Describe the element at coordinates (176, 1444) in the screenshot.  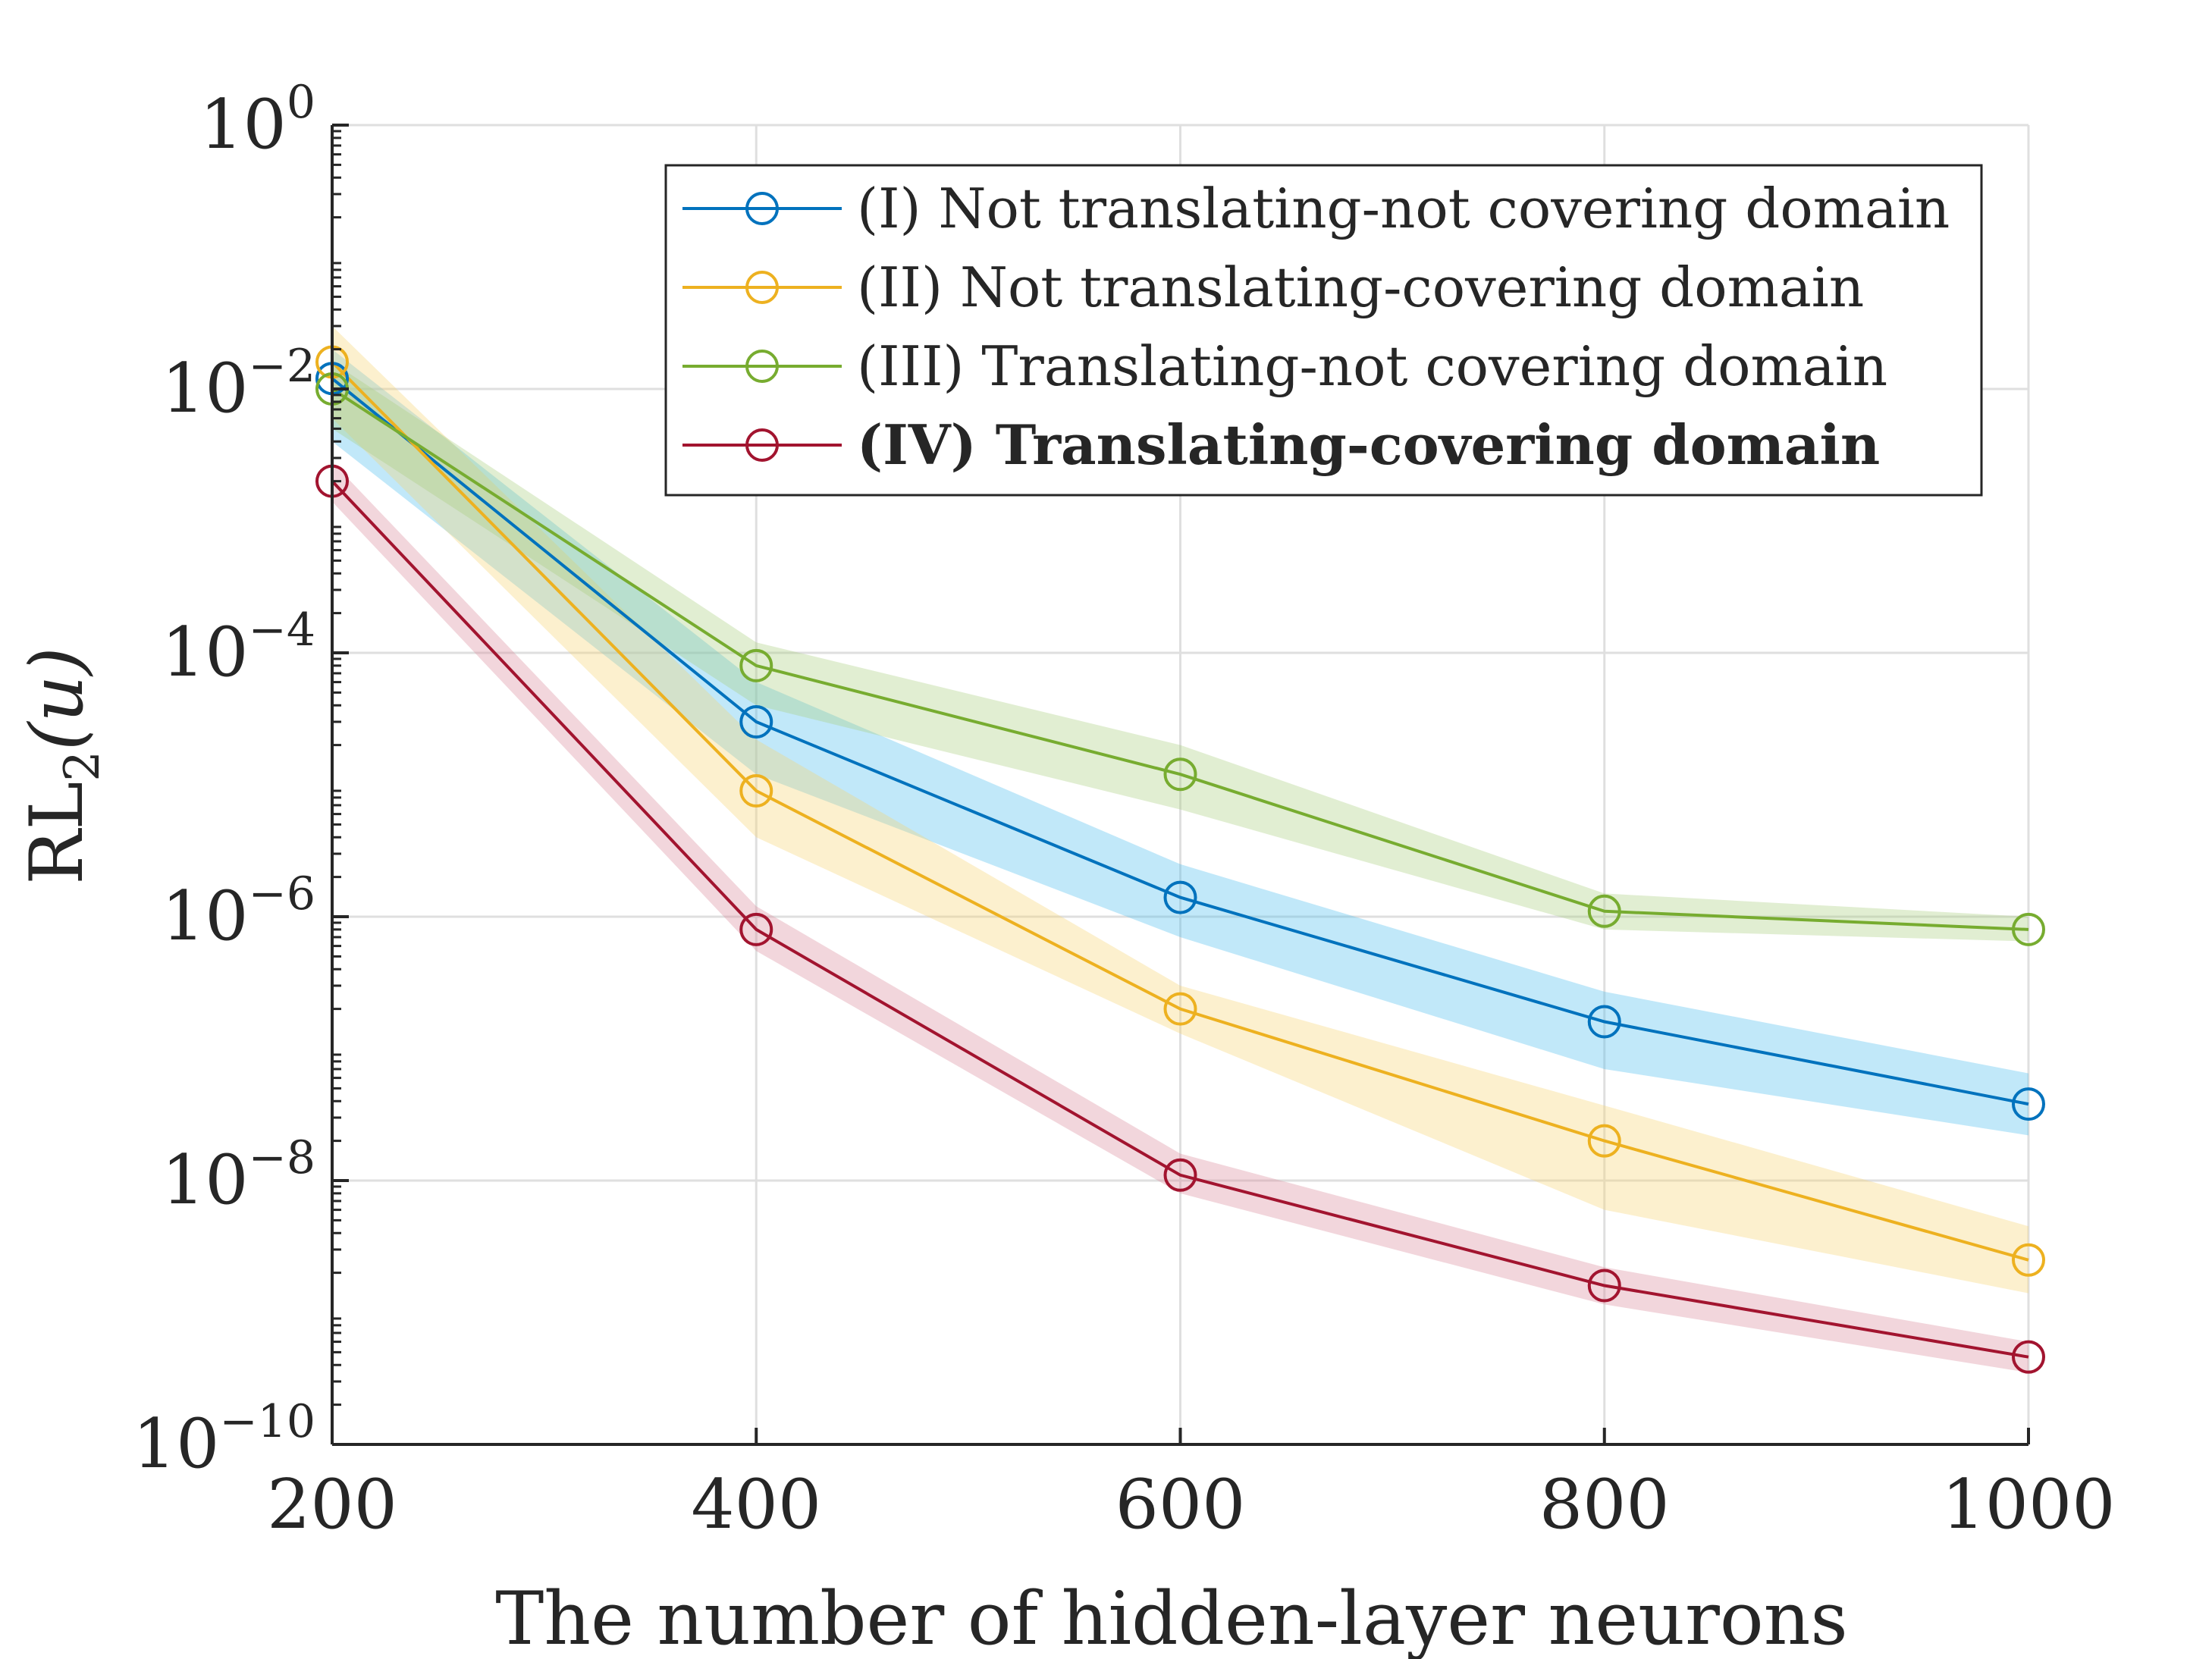
I see `y-tick-base-5: 10` at that location.